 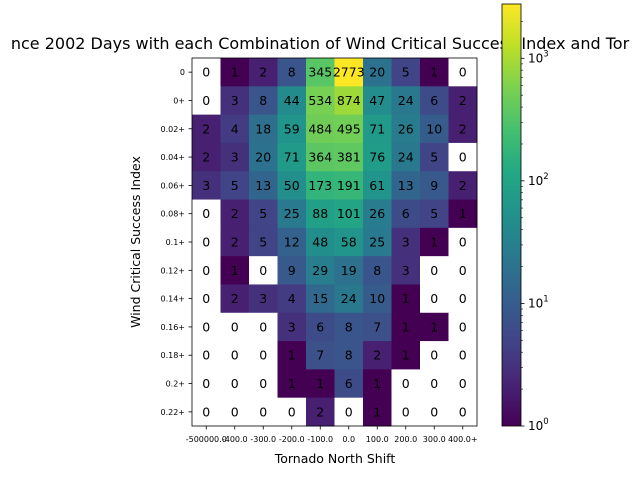 What do you see at coordinates (182, 72) in the screenshot?
I see `y-tick-label: 0` at bounding box center [182, 72].